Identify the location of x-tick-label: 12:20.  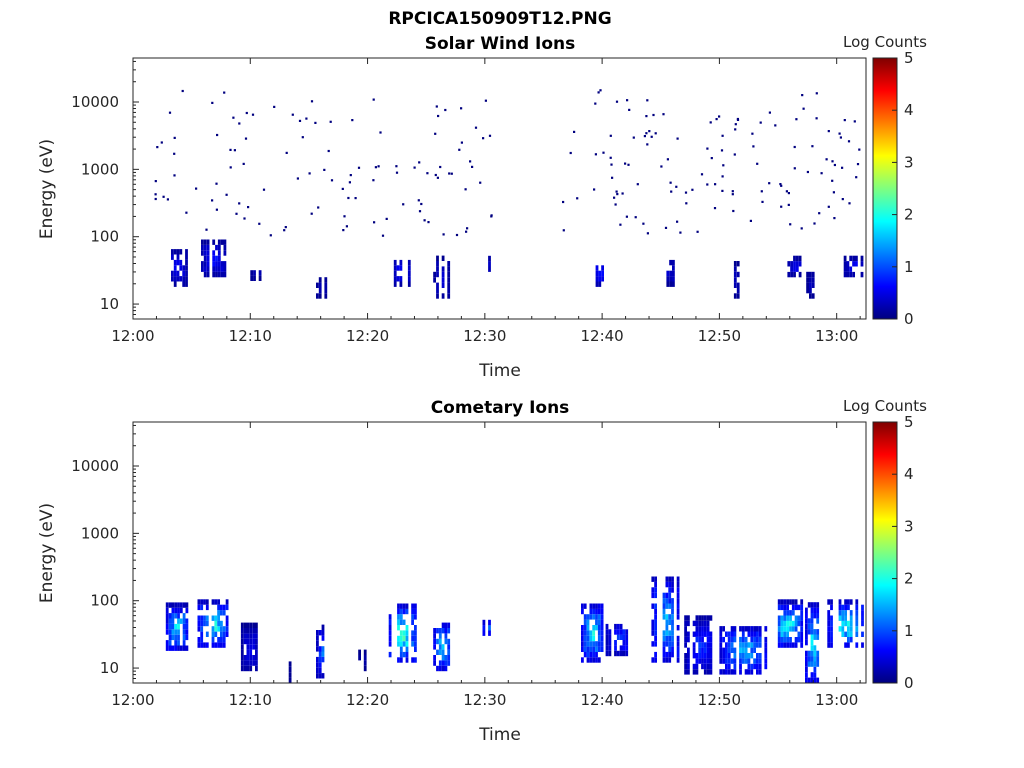
(367, 700).